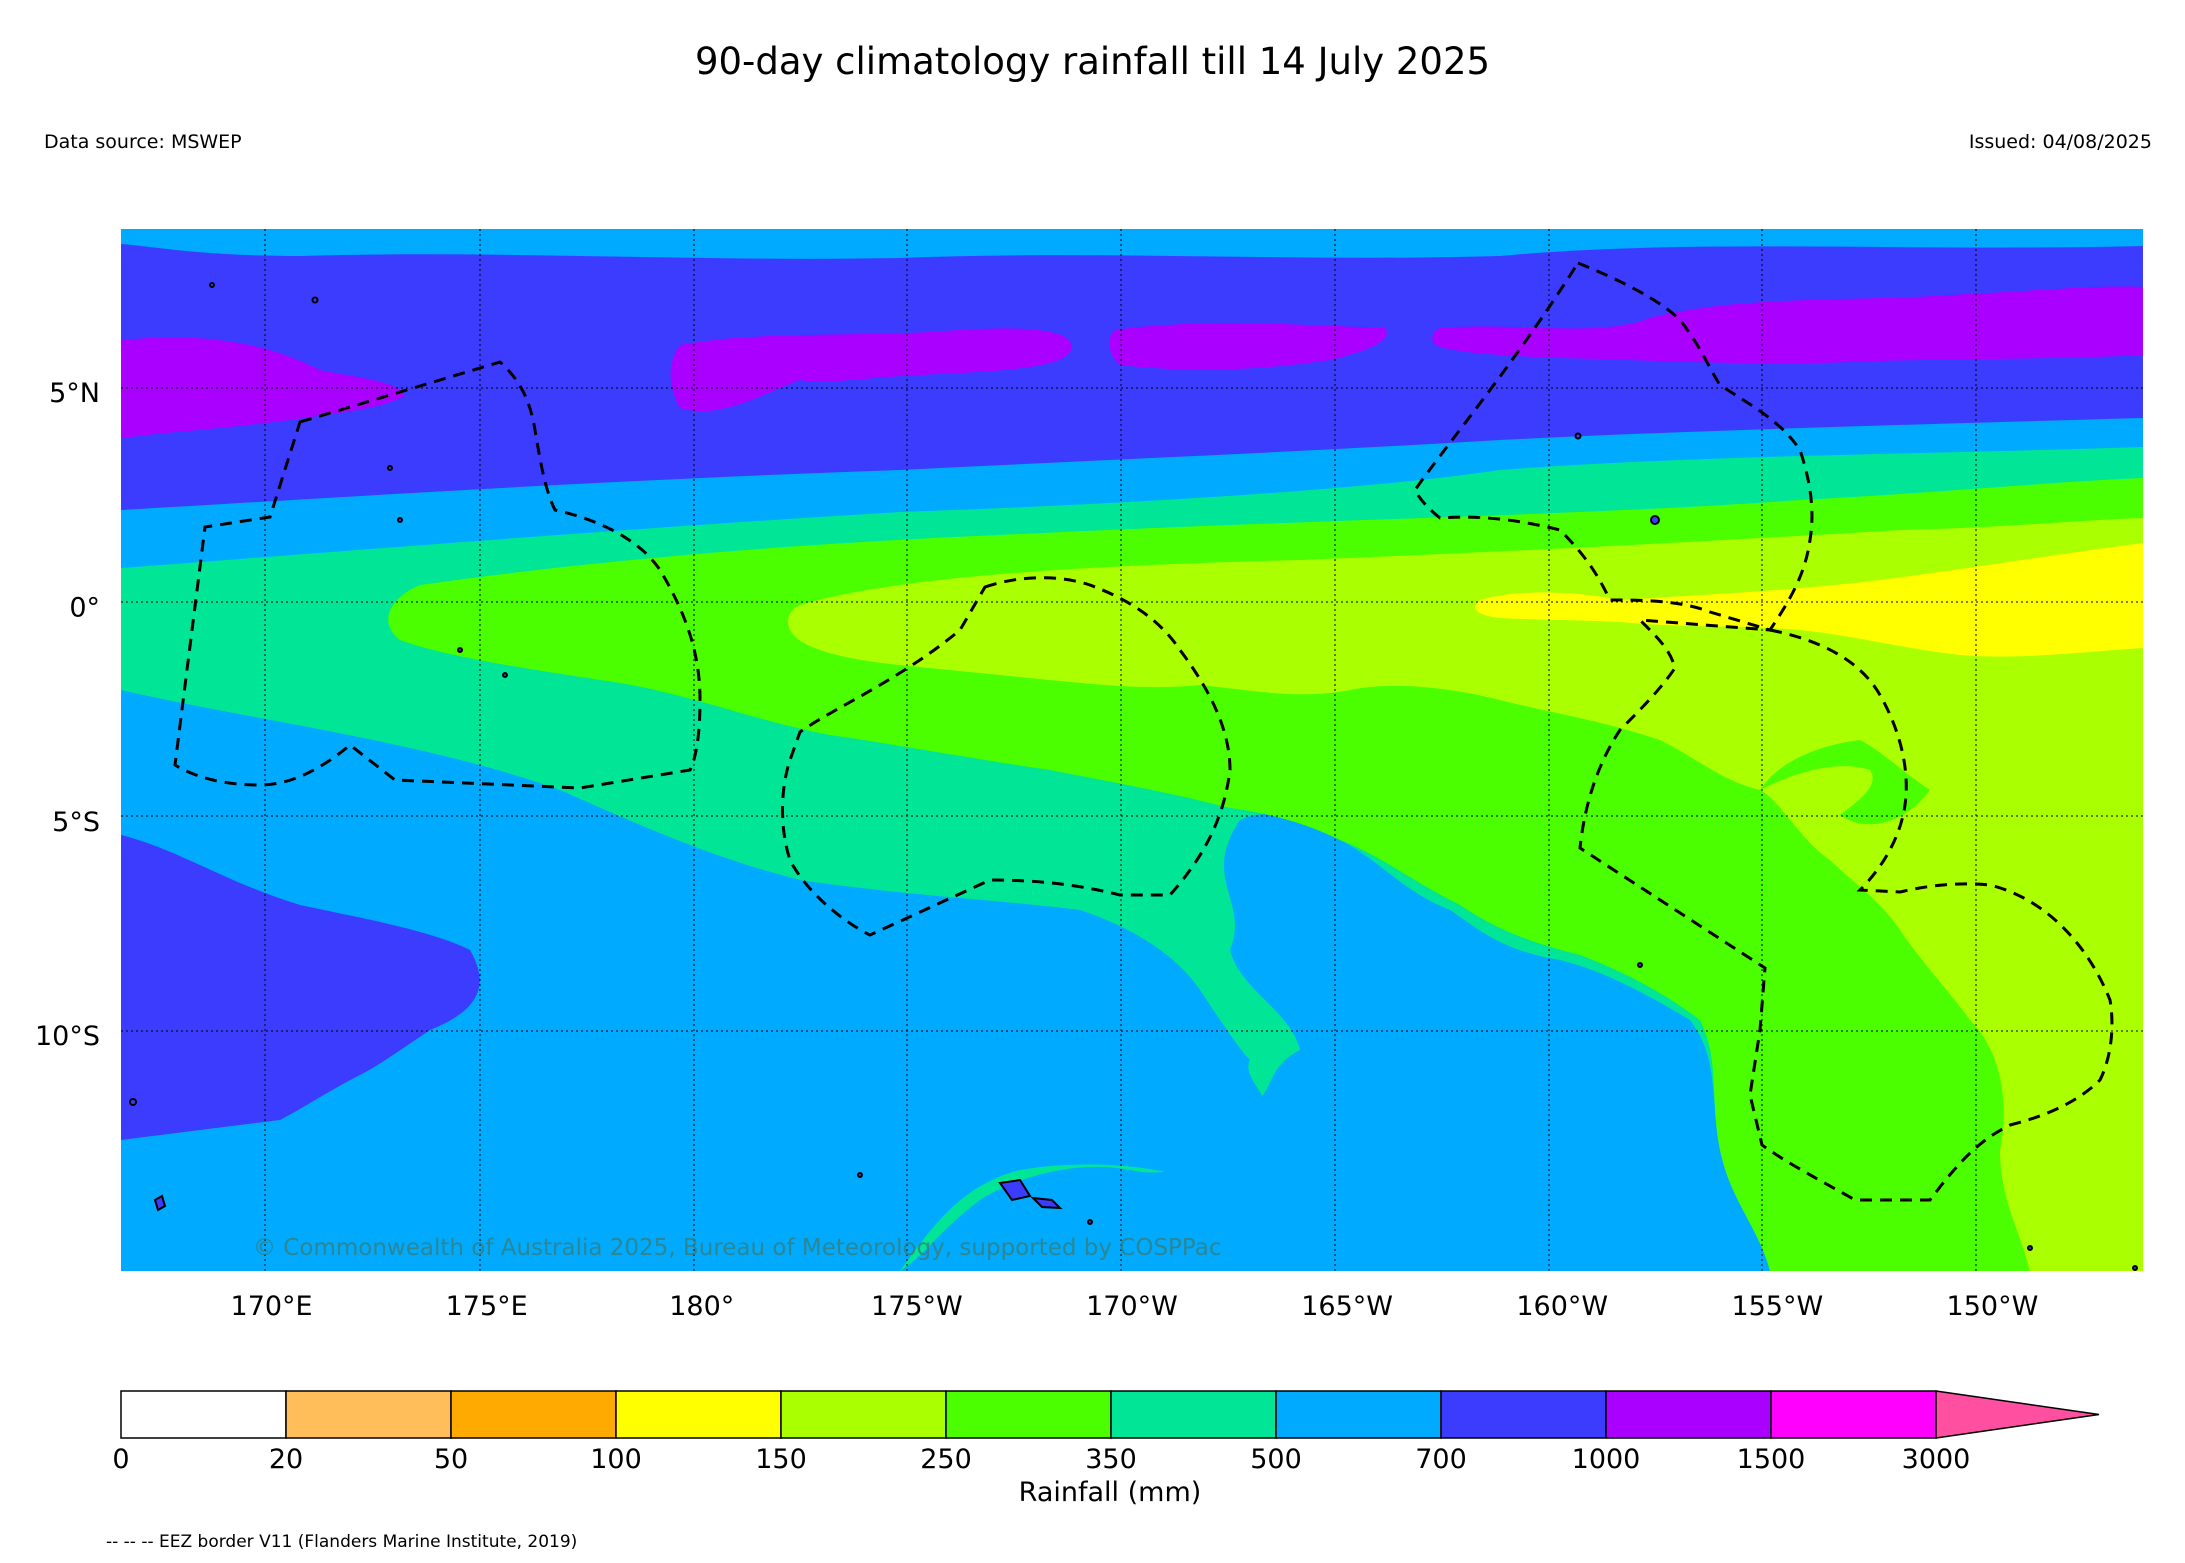 The width and height of the screenshot is (2185, 1563). What do you see at coordinates (300, 987) in the screenshot?
I see `band-700-1000-southwest` at bounding box center [300, 987].